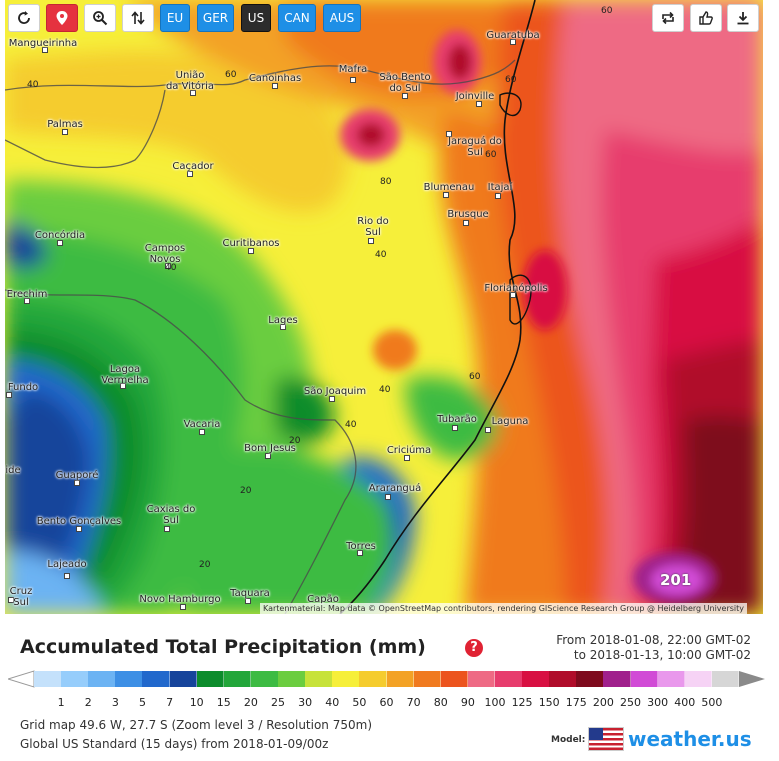 This screenshot has height=761, width=779. What do you see at coordinates (23, 387) in the screenshot?
I see `place-label: Fundo` at bounding box center [23, 387].